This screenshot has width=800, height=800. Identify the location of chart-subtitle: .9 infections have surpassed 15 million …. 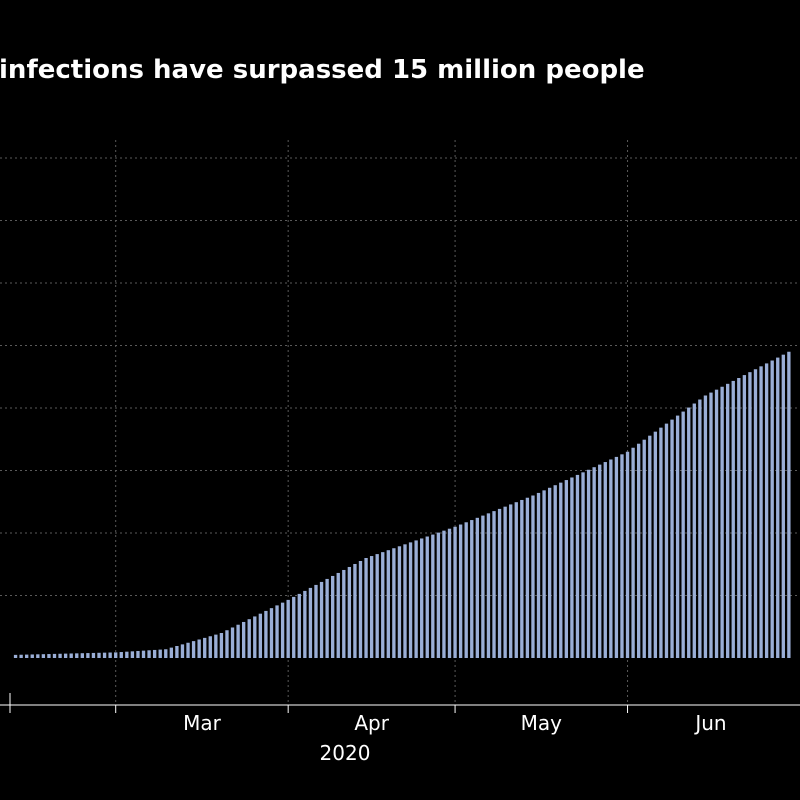
(322, 70).